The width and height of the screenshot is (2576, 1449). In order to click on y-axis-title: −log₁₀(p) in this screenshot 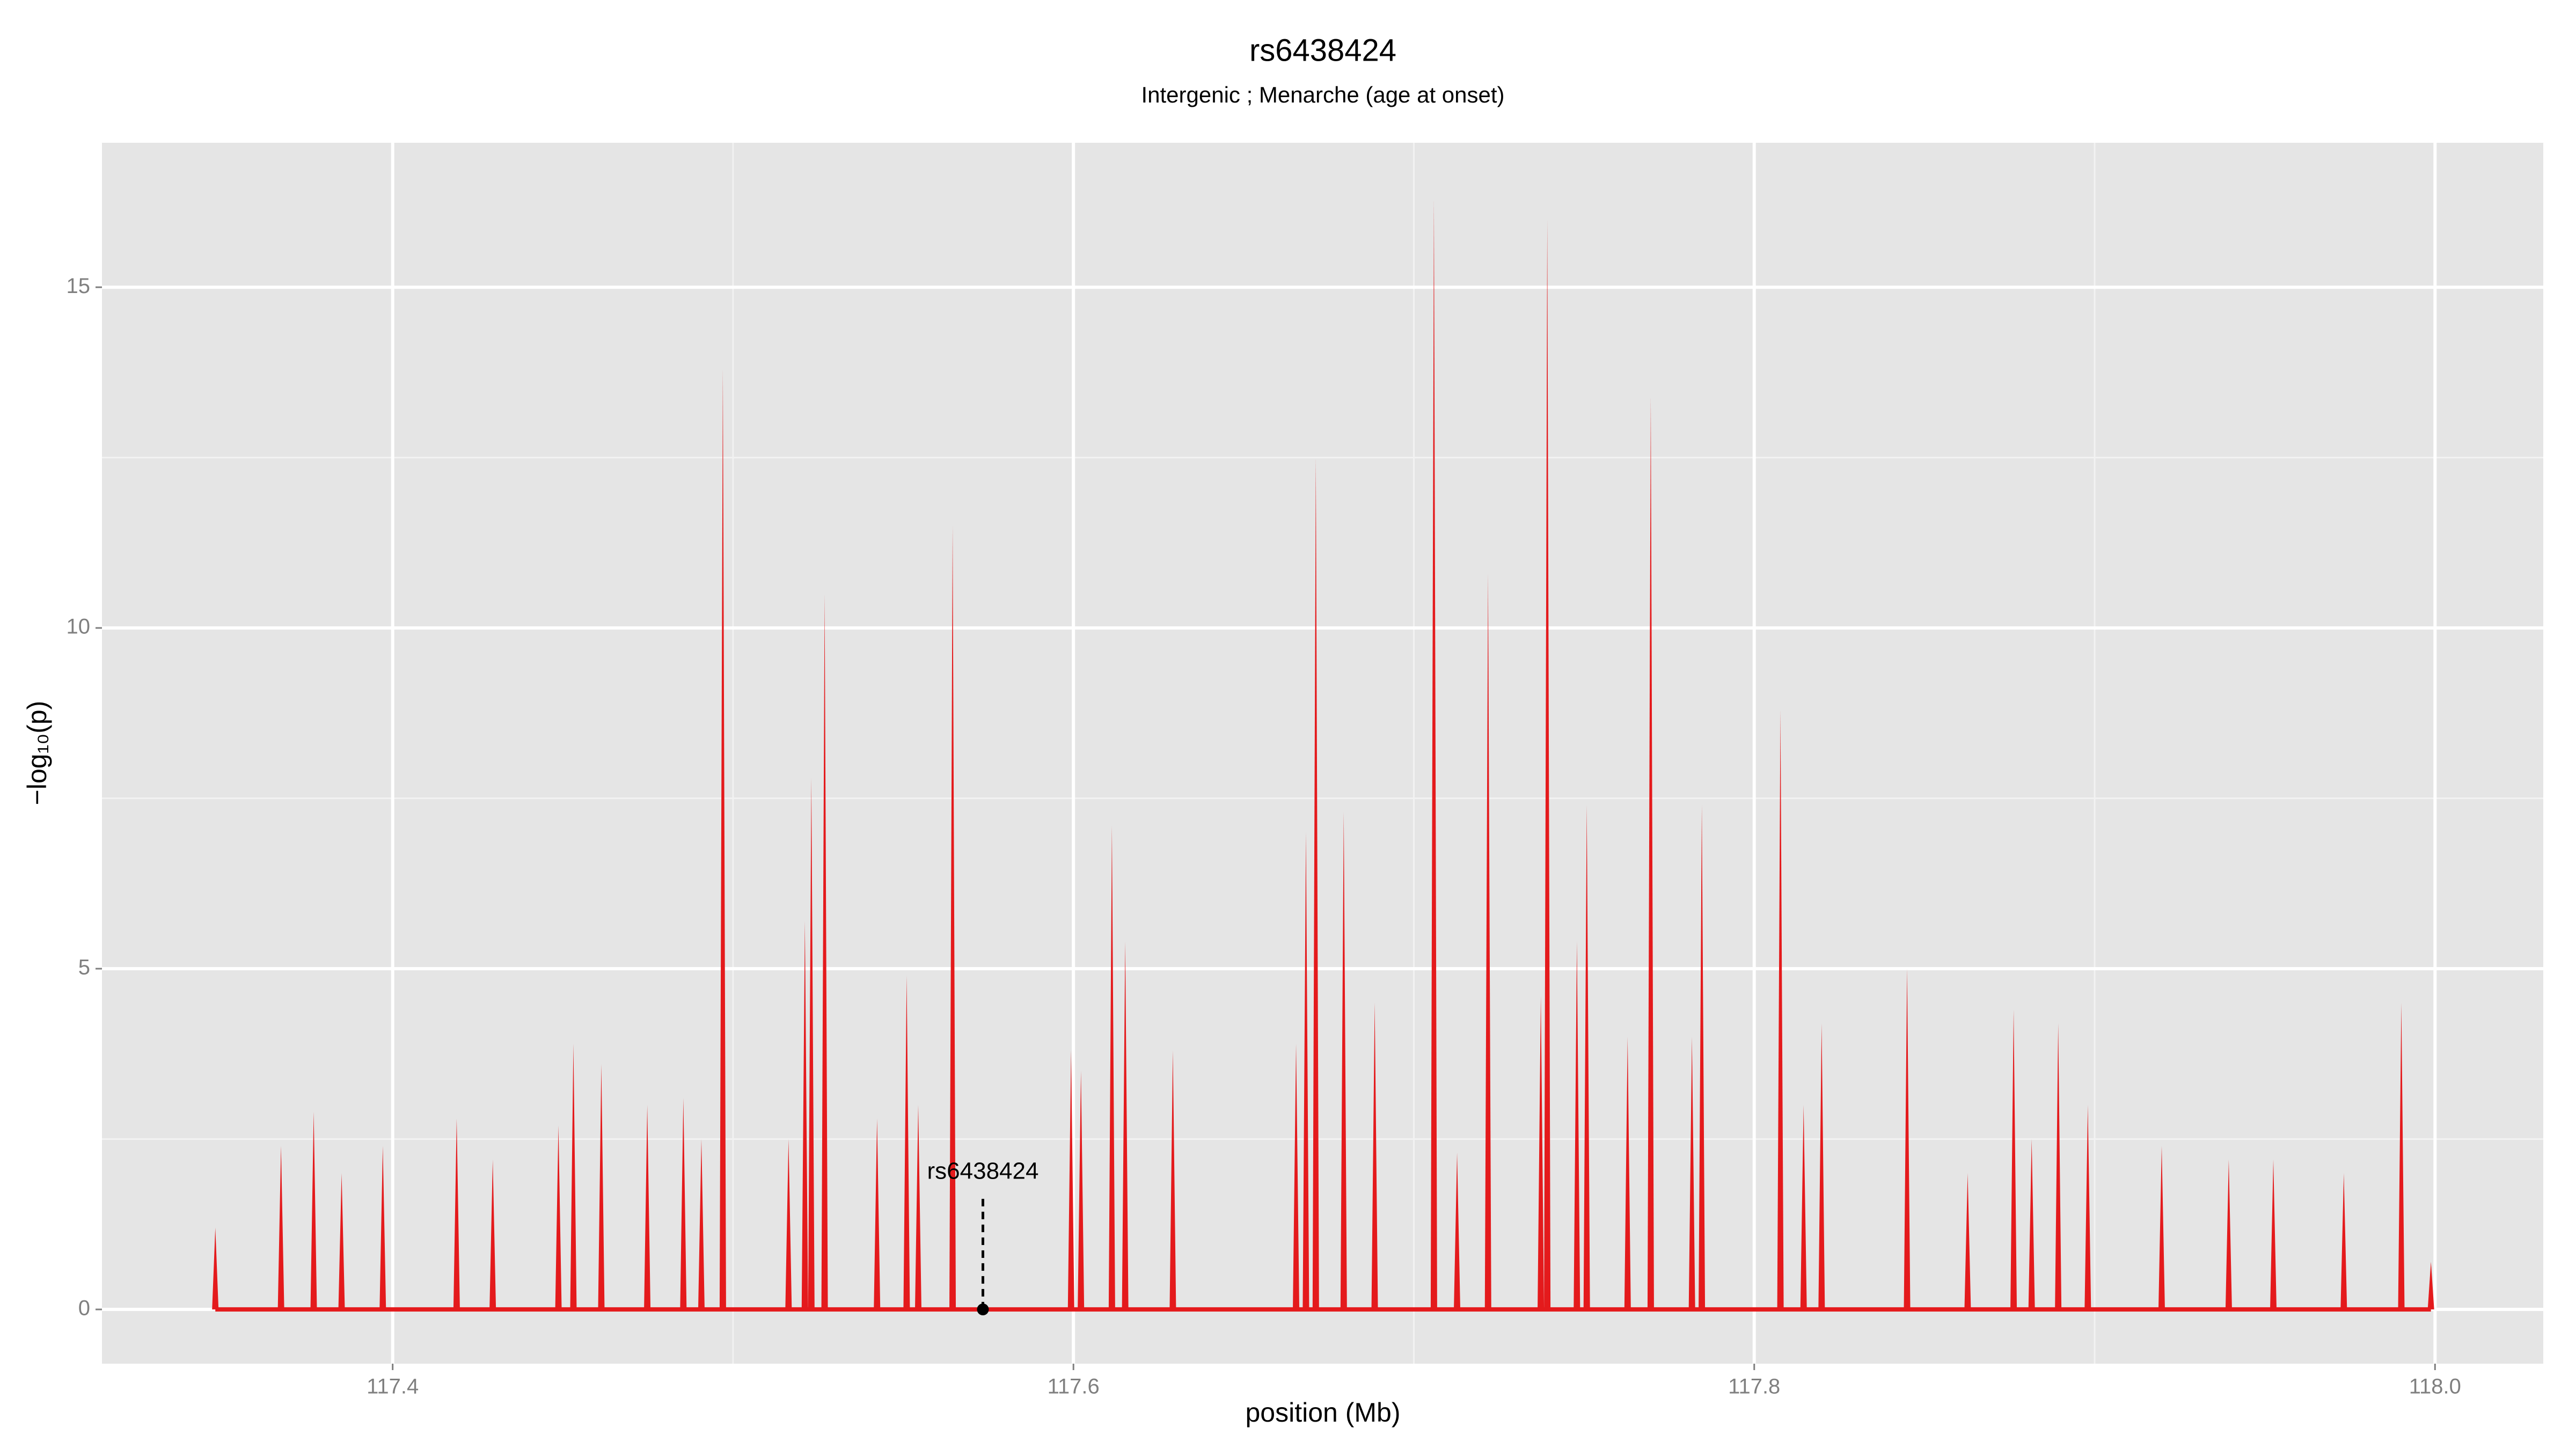, I will do `click(37, 753)`.